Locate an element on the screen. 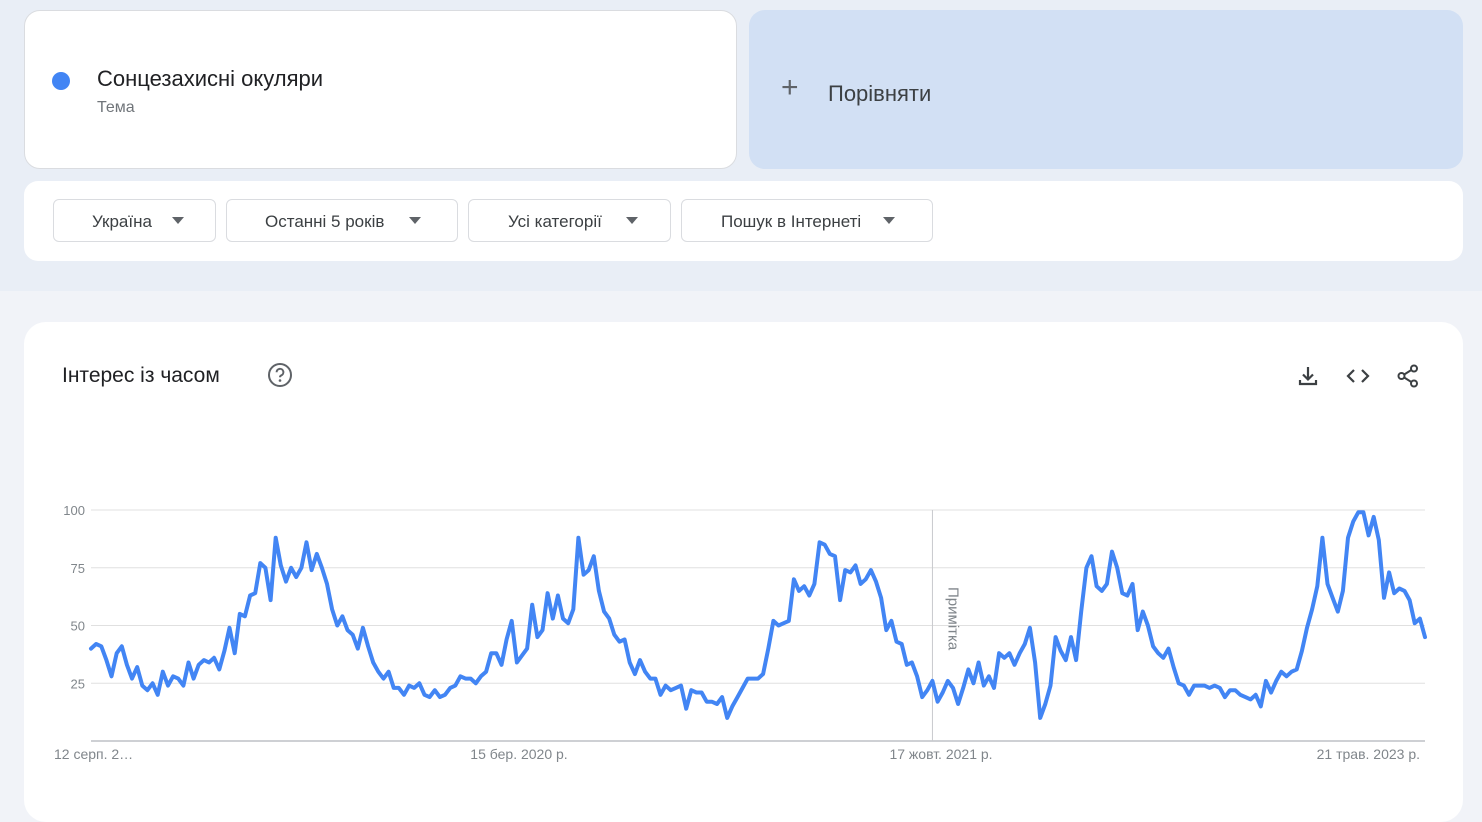  filter-region: Україна is located at coordinates (134, 220).